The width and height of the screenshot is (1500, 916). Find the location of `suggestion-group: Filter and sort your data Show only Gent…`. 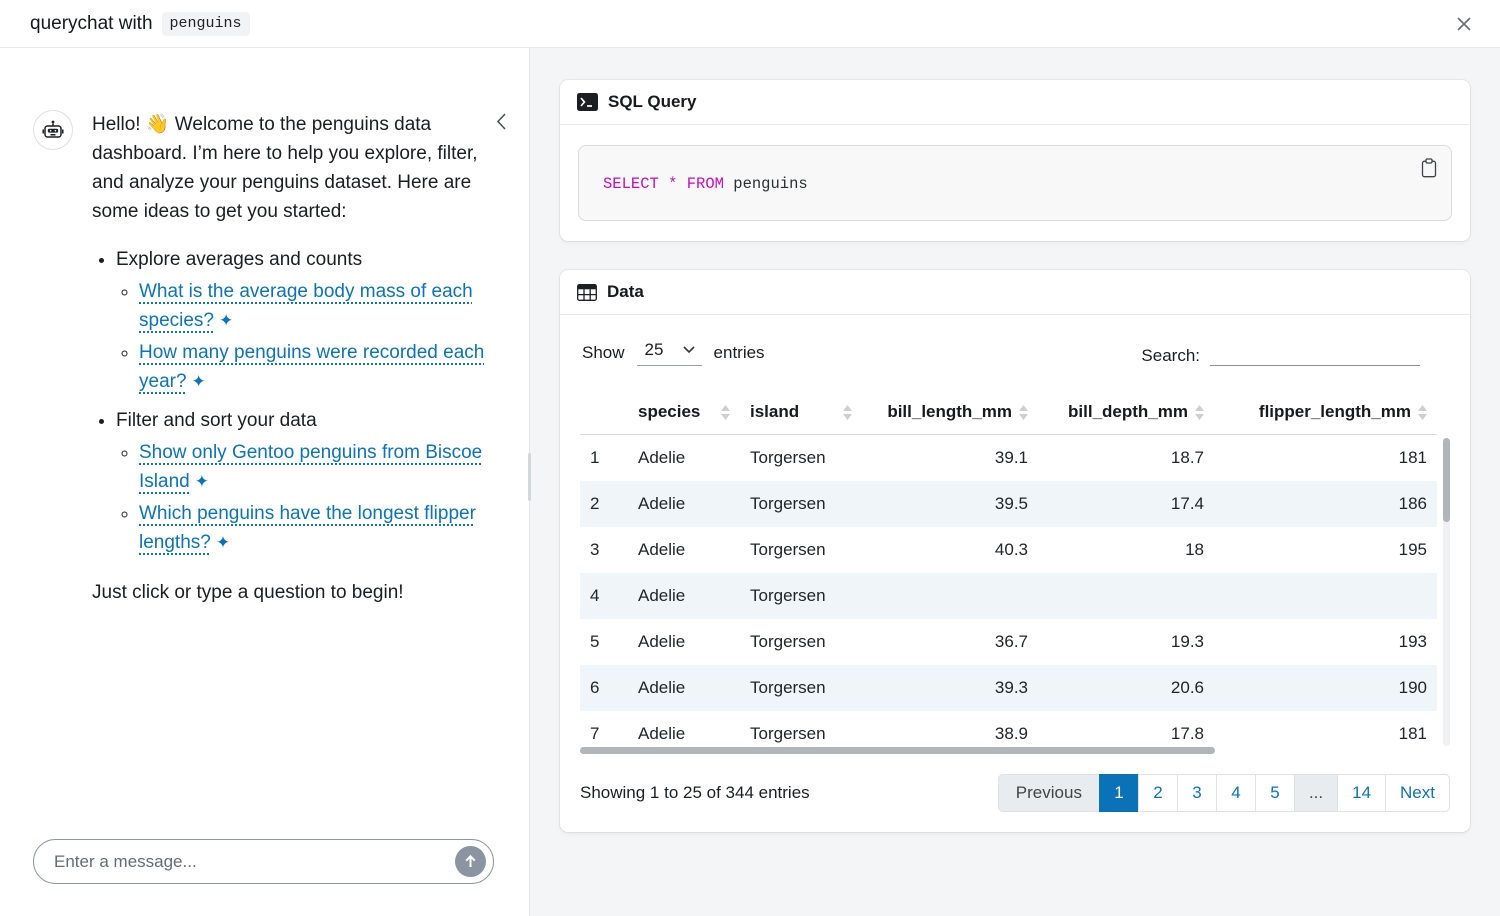

suggestion-group: Filter and sort your data Show only Gent… is located at coordinates (305, 481).